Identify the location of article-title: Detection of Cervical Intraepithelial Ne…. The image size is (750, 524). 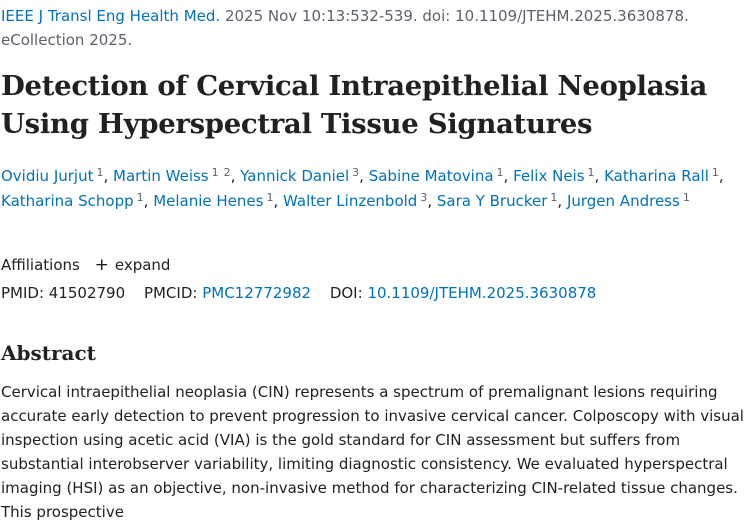
(354, 105).